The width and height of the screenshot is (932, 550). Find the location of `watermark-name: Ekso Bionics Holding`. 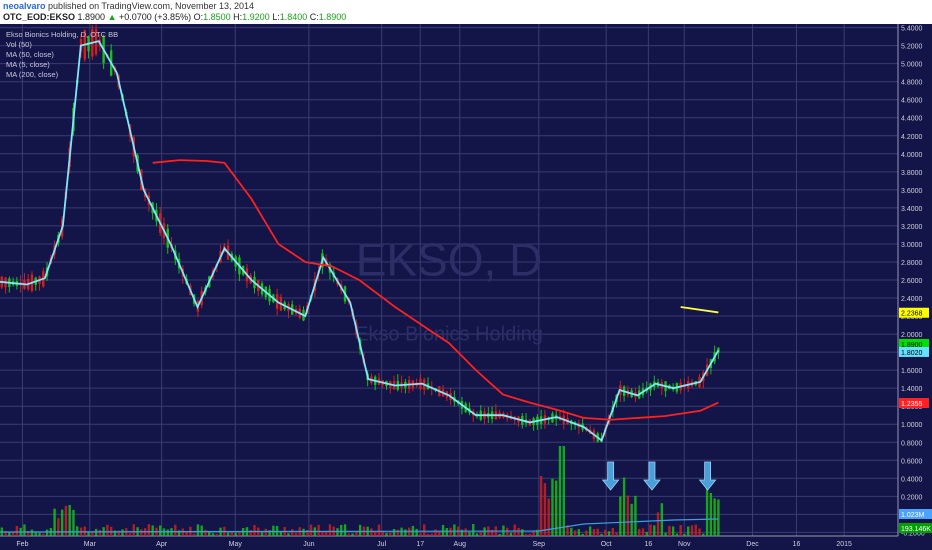

watermark-name: Ekso Bionics Holding is located at coordinates (449, 334).